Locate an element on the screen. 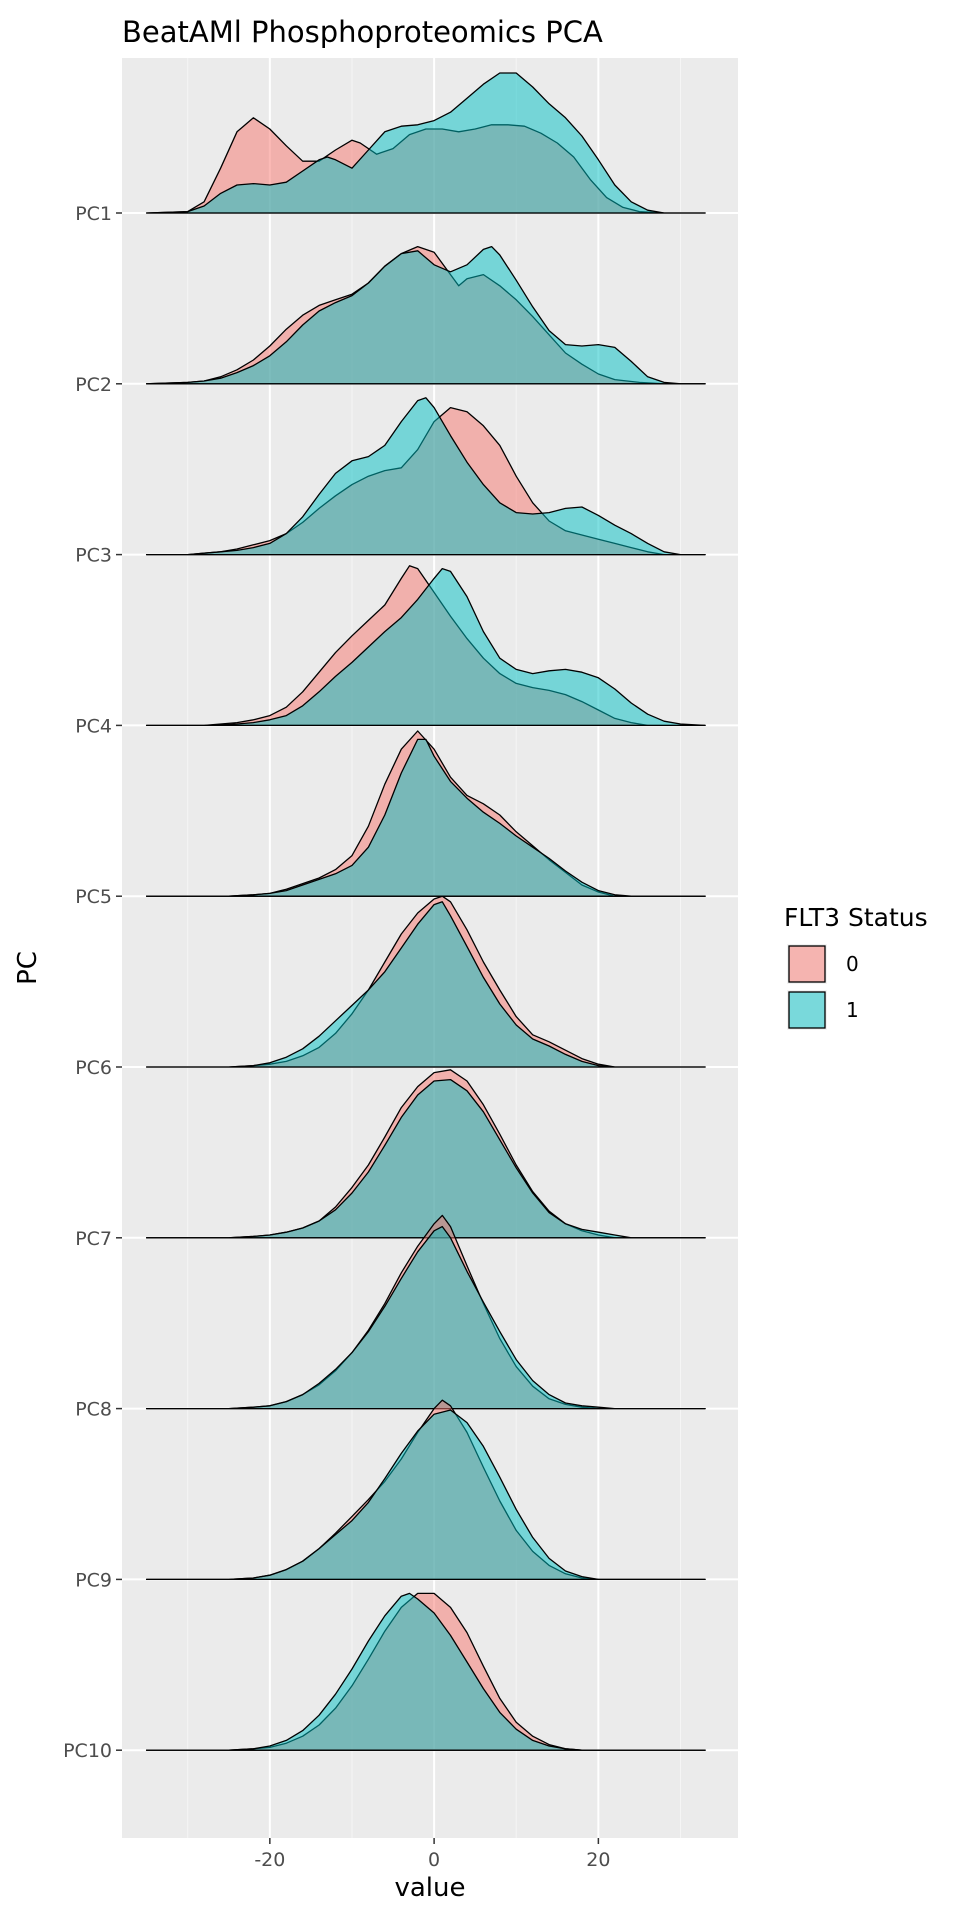 The image size is (960, 1920). x-tick-label: 20 is located at coordinates (598, 1860).